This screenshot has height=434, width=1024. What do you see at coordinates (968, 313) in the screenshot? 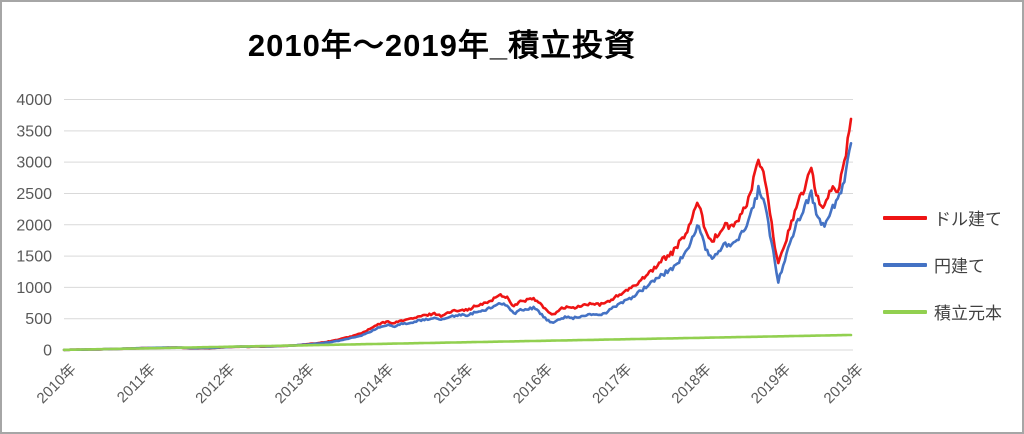
I see `legend-label-principal: 積立元本` at bounding box center [968, 313].